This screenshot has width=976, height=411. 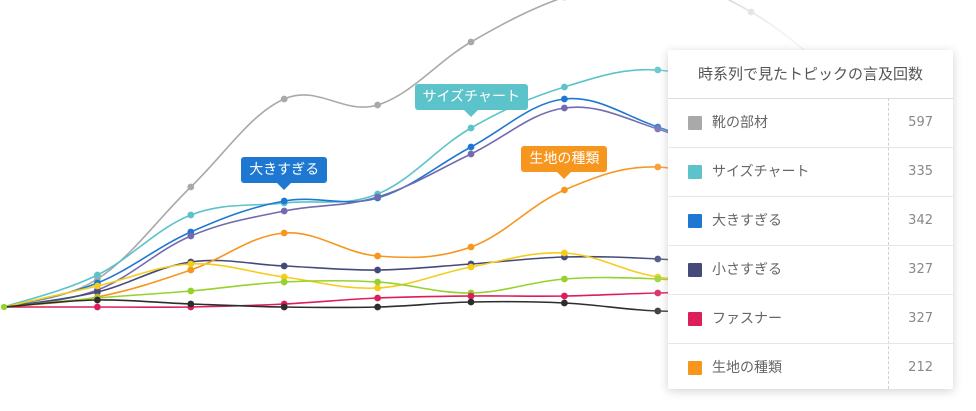 I want to click on legend-row: ファスナー 327, so click(x=810, y=319).